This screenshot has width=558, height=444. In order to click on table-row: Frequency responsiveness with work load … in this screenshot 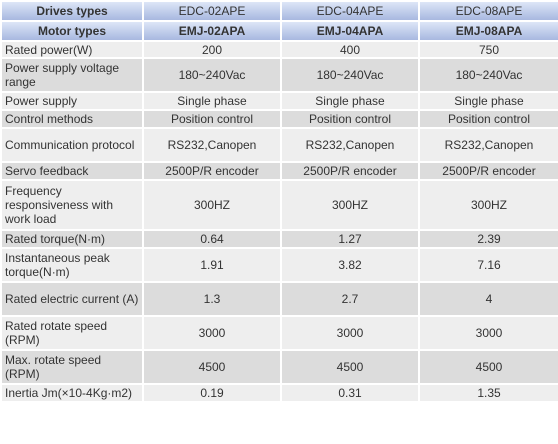, I will do `click(280, 205)`.